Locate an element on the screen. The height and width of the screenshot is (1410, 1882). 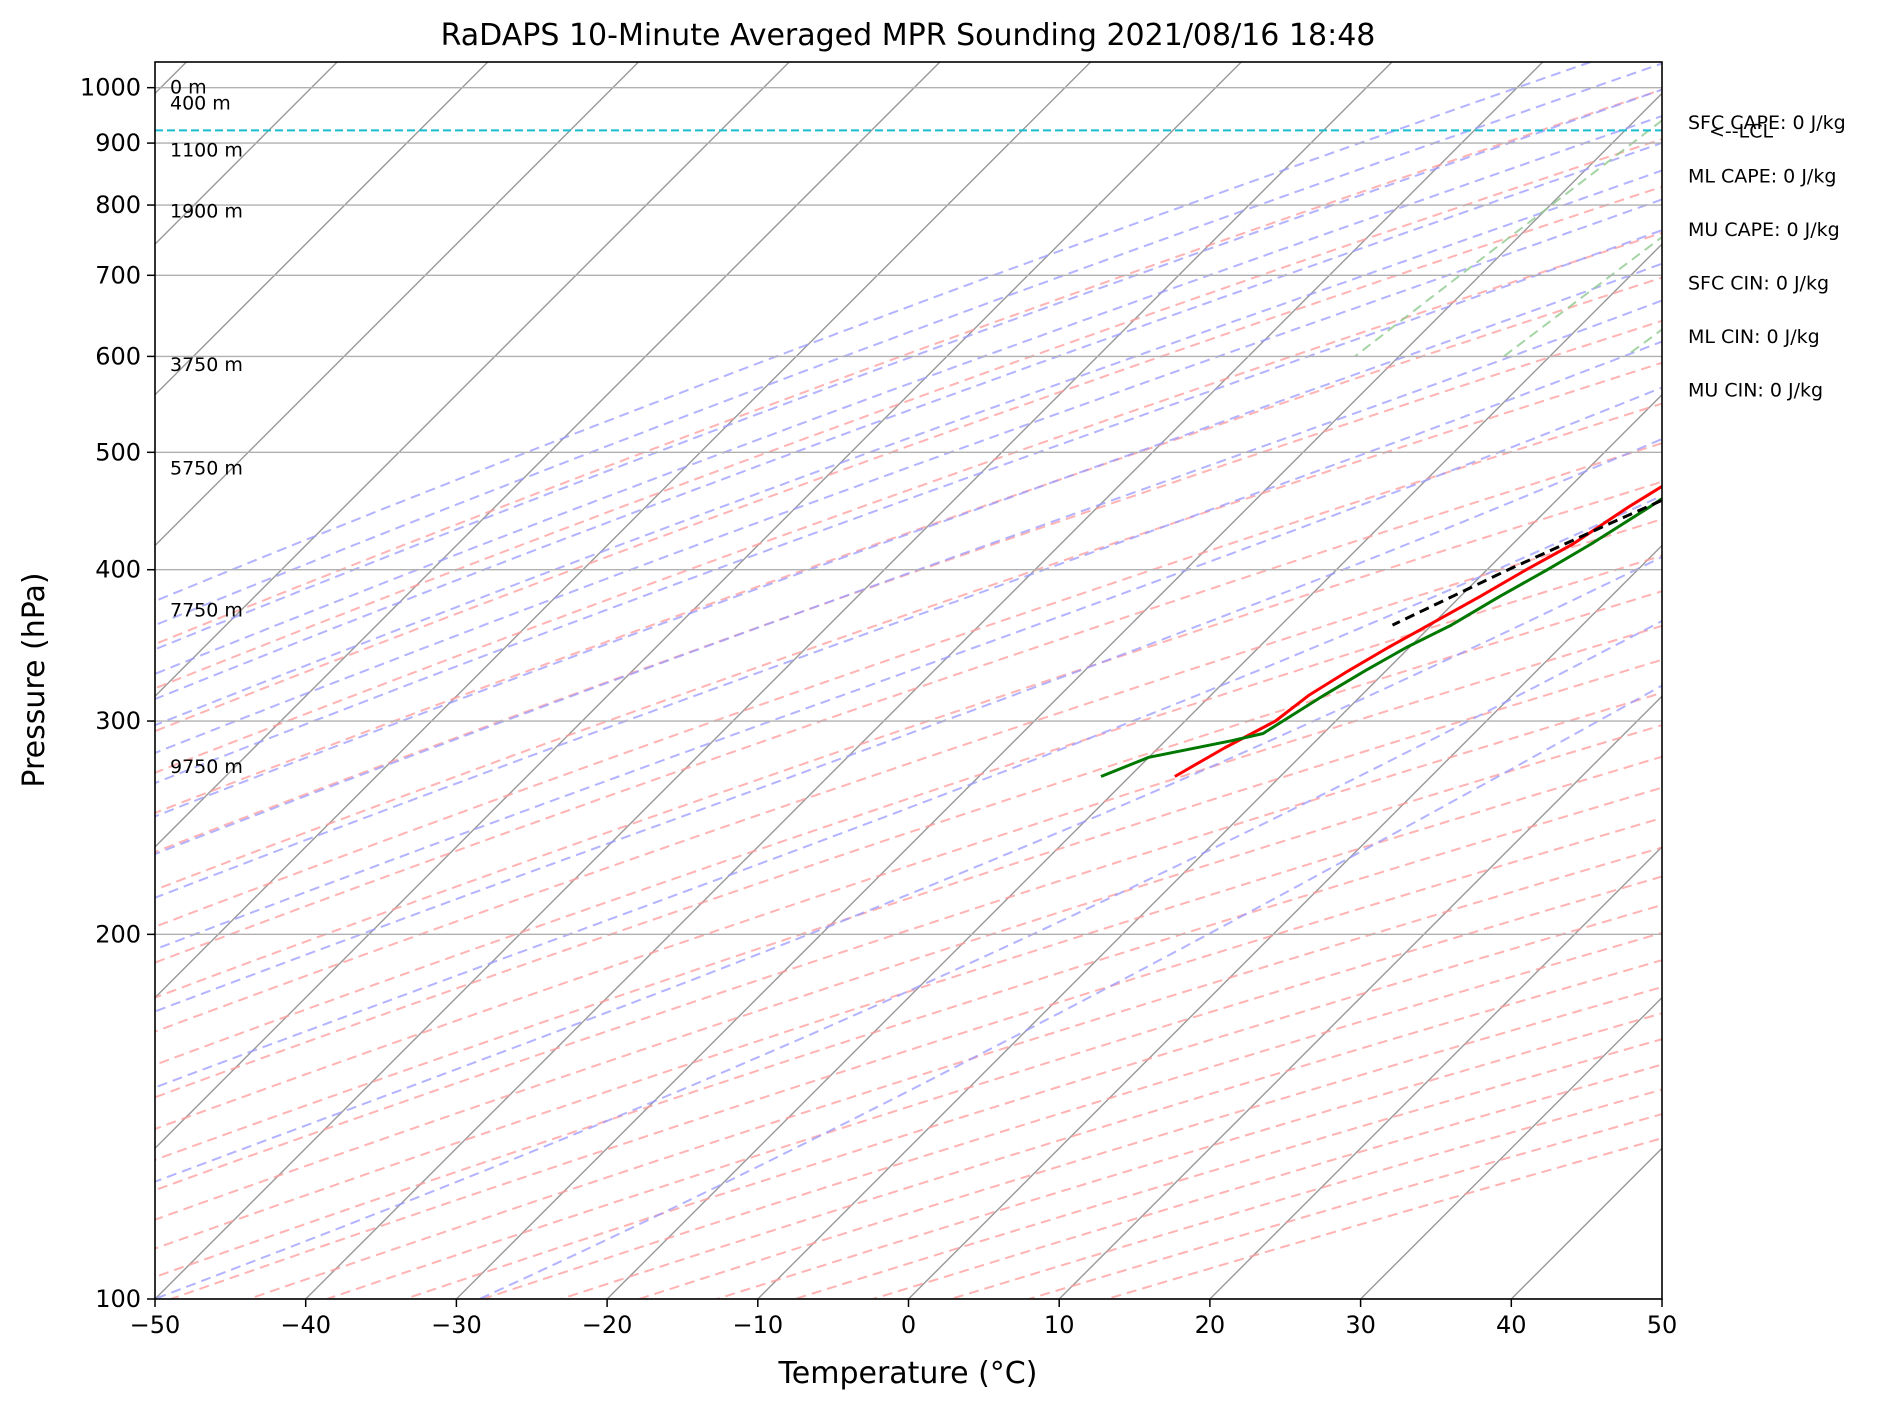
y-axis-label: Pressure (hPa) is located at coordinates (34, 679).